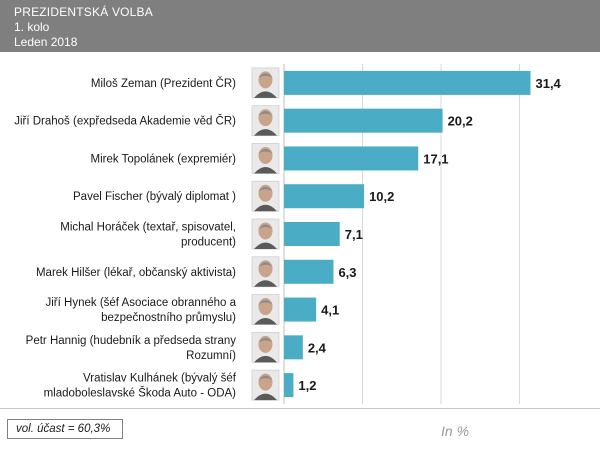  Describe the element at coordinates (136, 273) in the screenshot. I see `category-label: Marek Hilšer (lékař, občanský aktivista)` at that location.